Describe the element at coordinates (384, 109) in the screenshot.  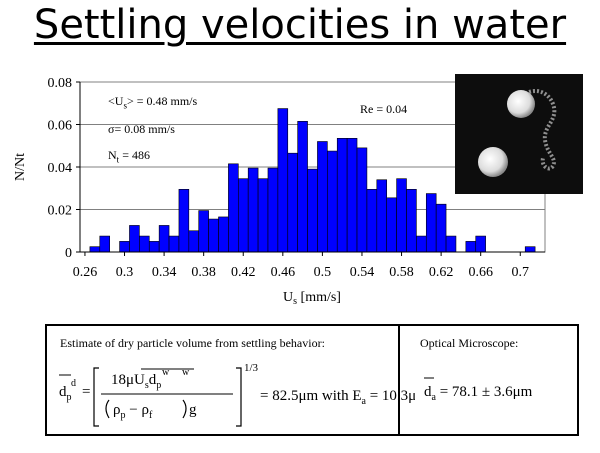
I see `reynolds-annotation: Re = 0.04` at that location.